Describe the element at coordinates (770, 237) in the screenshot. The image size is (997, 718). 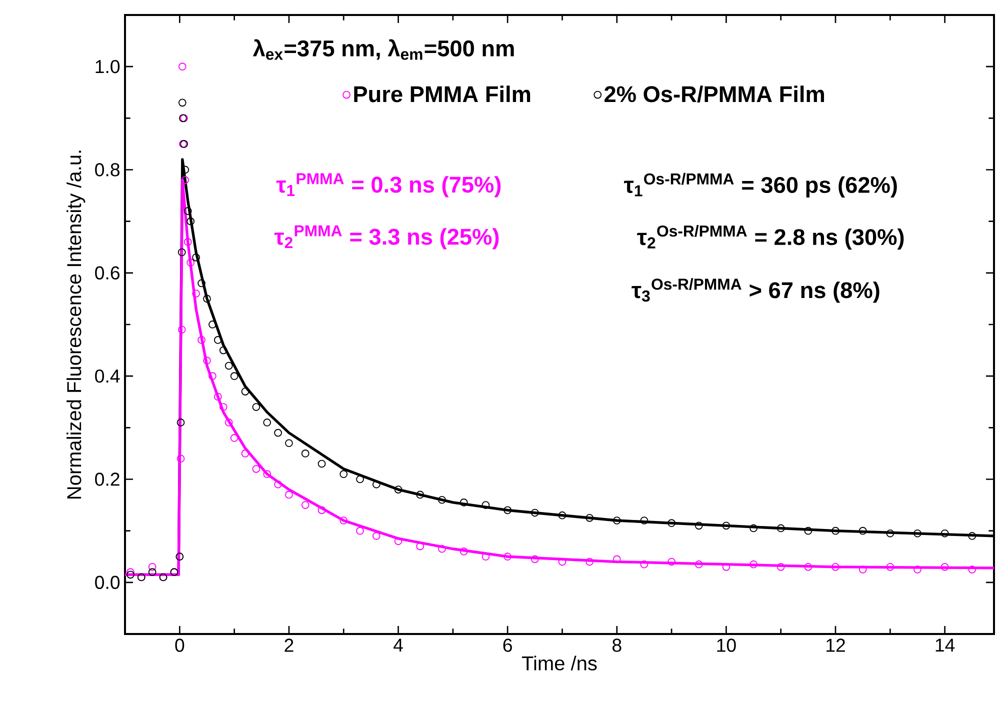
I see `annotation: τ$_{2}$$^{Os-R/PMMA}$ = 2.8 ns (30%)` at that location.